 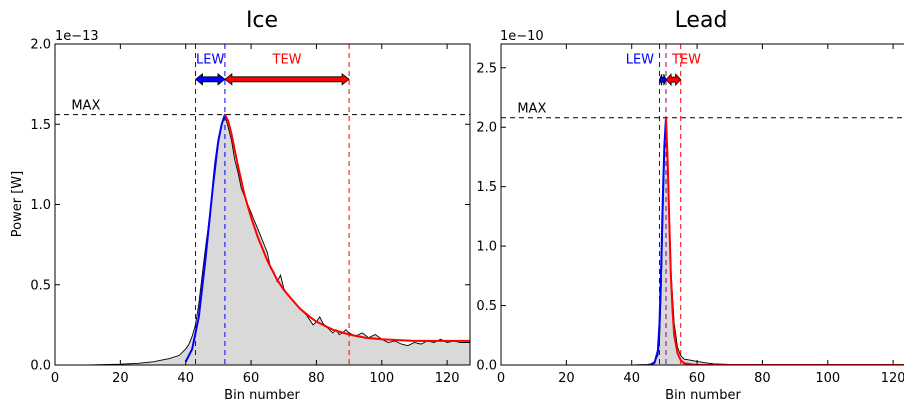 What do you see at coordinates (210, 79) in the screenshot?
I see `ice-lew-arrow` at bounding box center [210, 79].